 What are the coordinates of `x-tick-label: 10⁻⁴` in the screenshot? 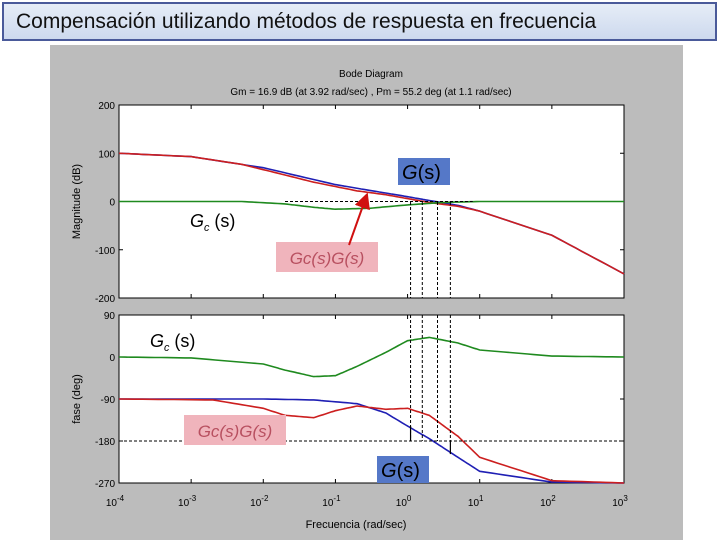 It's located at (115, 501).